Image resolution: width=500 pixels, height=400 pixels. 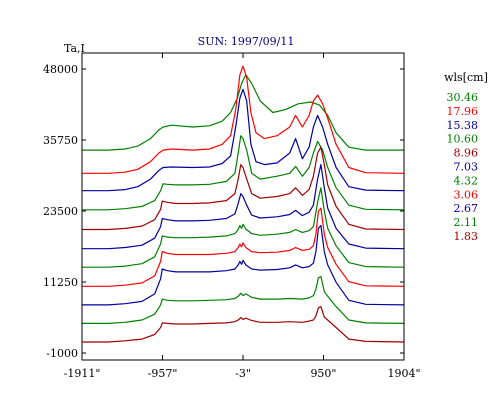 I want to click on y-tick-label: 11250, so click(x=60, y=282).